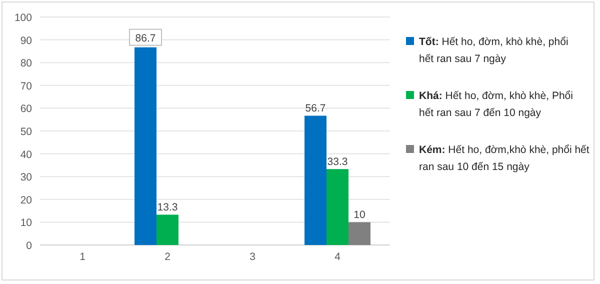  I want to click on x-tick-label: 3, so click(253, 257).